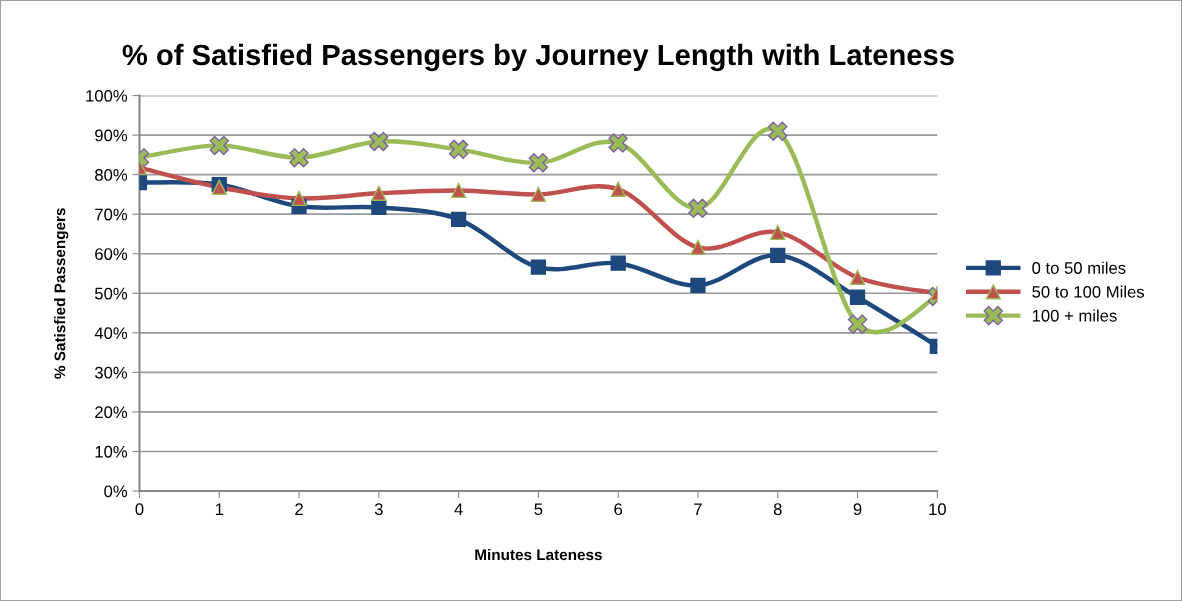 This screenshot has height=601, width=1182. Describe the element at coordinates (458, 509) in the screenshot. I see `x-tick-label: 4` at that location.